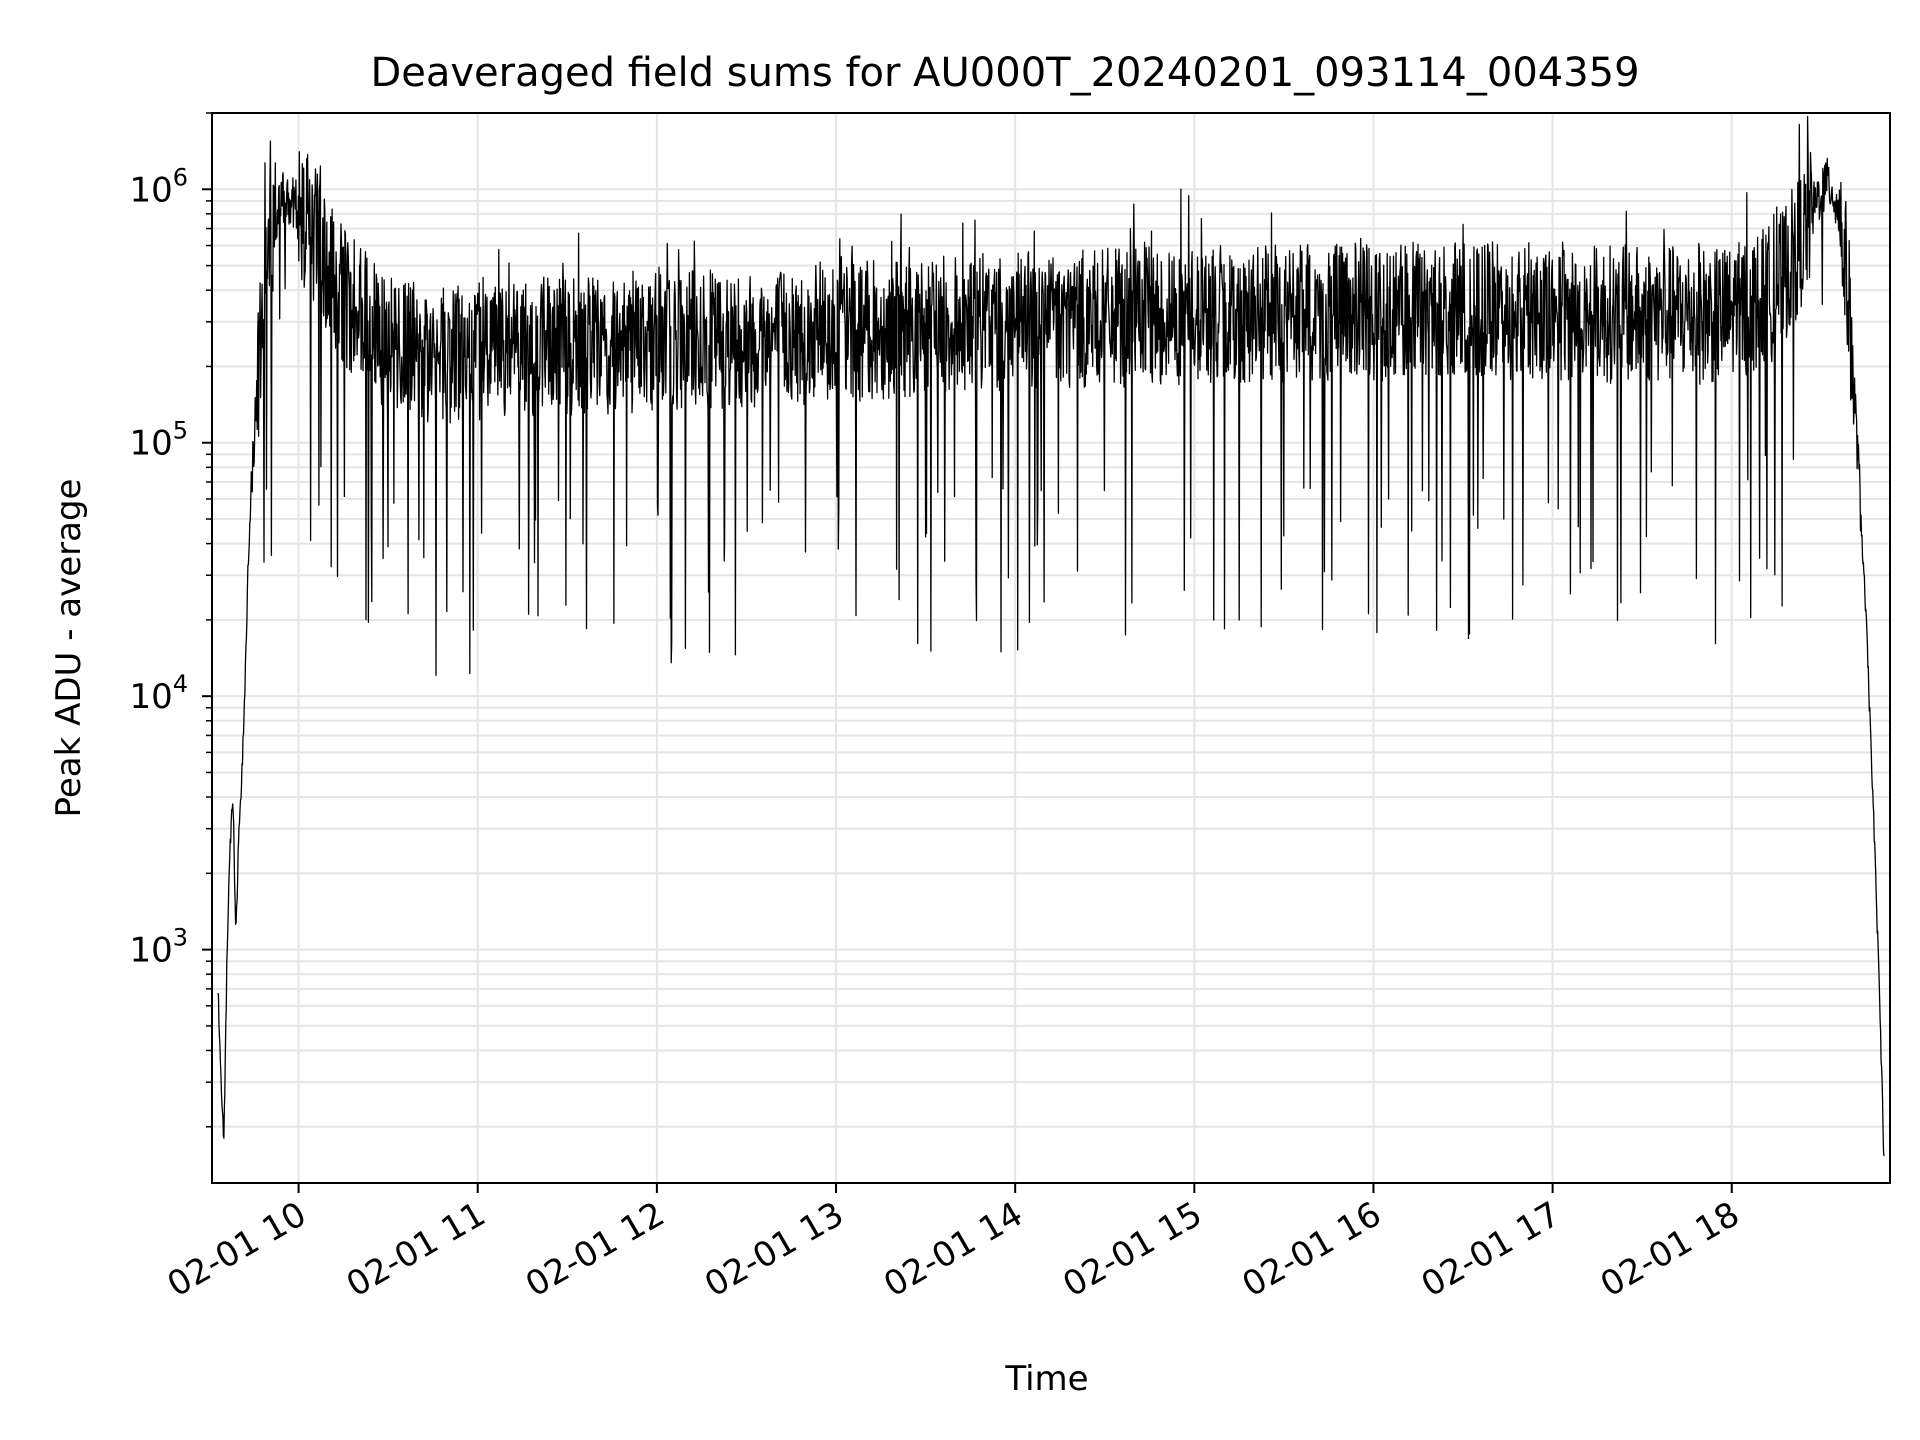 This screenshot has height=1440, width=1920. Describe the element at coordinates (416, 1249) in the screenshot. I see `x-tick-label: 02-01 11` at that location.